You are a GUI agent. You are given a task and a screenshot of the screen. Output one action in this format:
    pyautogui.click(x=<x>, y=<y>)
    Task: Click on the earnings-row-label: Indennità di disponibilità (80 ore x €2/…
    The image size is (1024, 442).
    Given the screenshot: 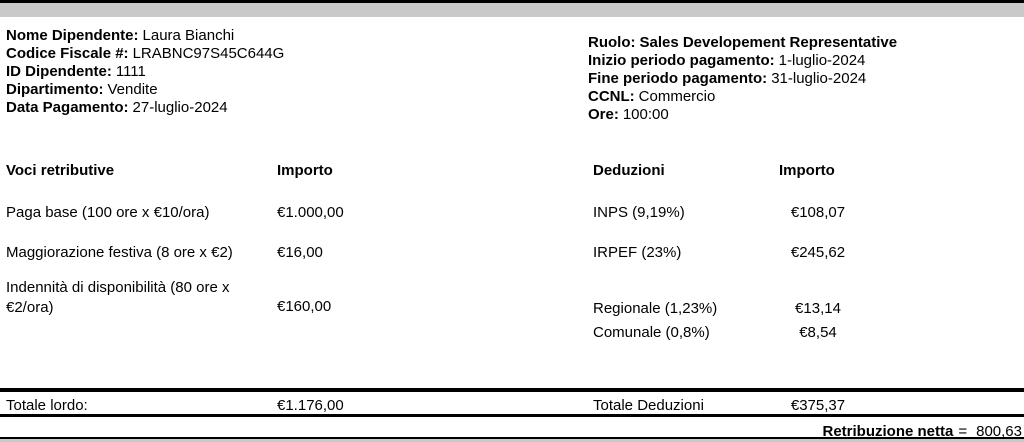 What is the action you would take?
    pyautogui.click(x=118, y=297)
    